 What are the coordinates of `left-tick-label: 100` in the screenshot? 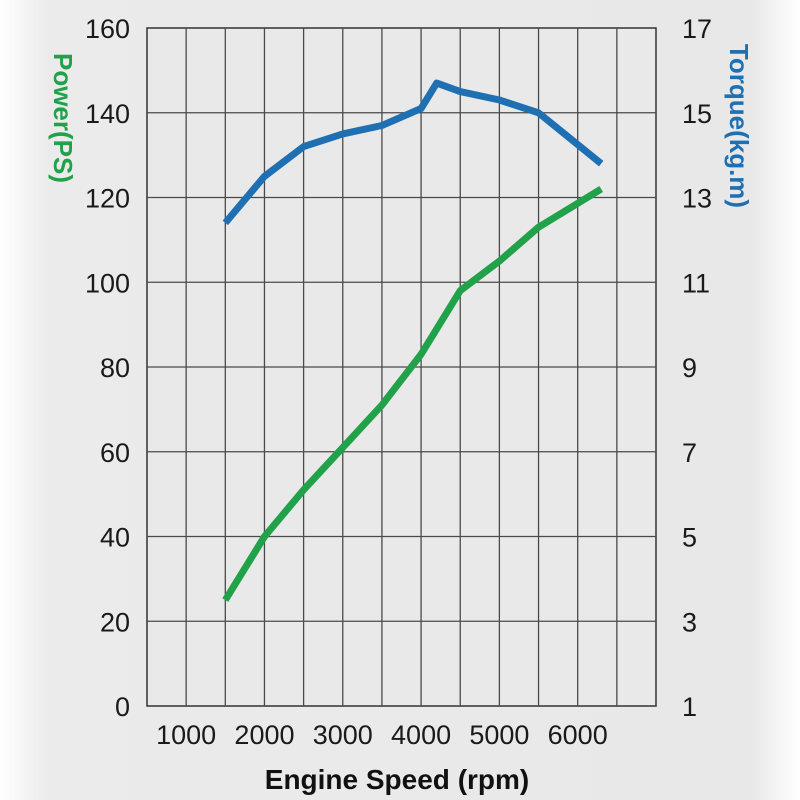 It's located at (107, 283).